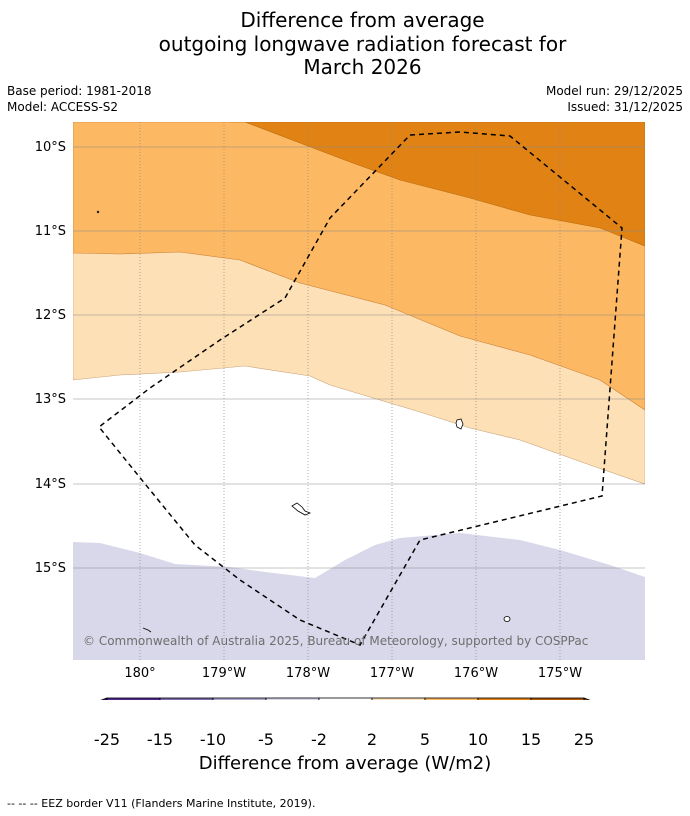  What do you see at coordinates (614, 91) in the screenshot?
I see `model-run: Model run: 29/12/2025` at bounding box center [614, 91].